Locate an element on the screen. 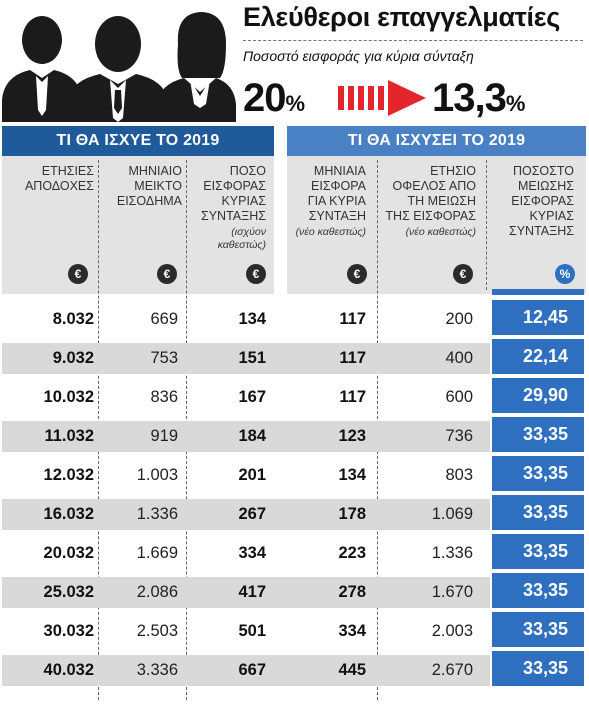  table-cell: 445 is located at coordinates (352, 670).